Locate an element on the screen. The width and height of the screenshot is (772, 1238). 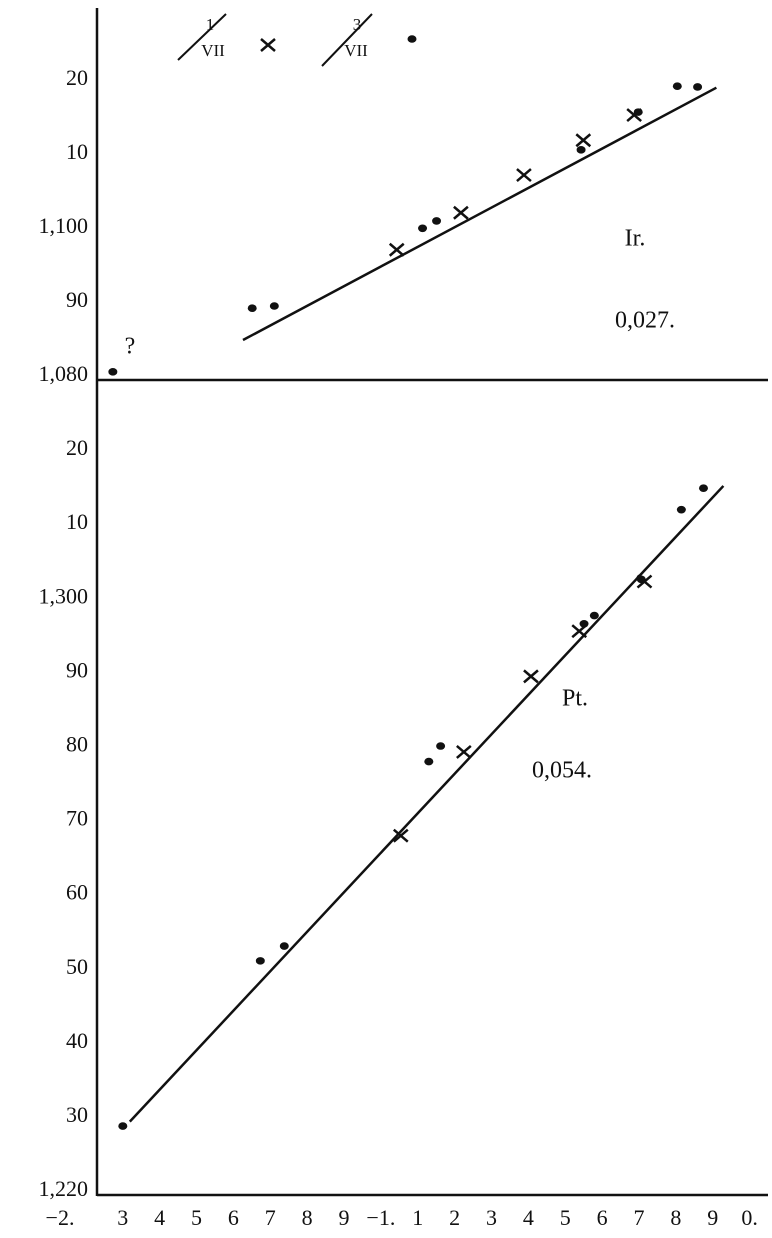
y-tick-label: 1,100 is located at coordinates (64, 225).